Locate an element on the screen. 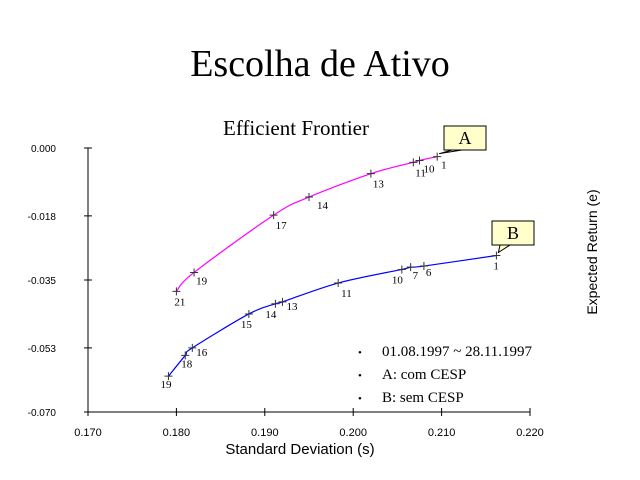 This screenshot has width=640, height=480. x-tick-label: 0.180 is located at coordinates (177, 433).